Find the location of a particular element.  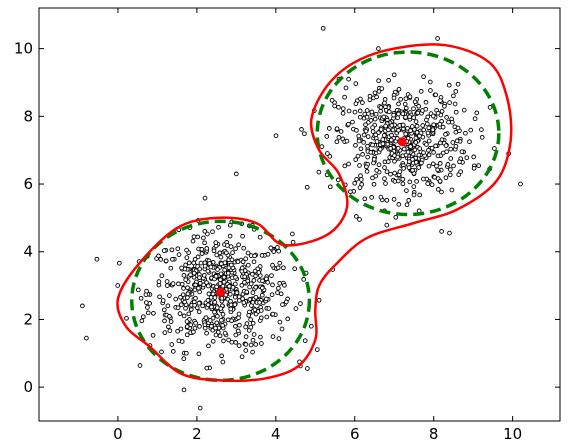

cluster-center is located at coordinates (221, 292).